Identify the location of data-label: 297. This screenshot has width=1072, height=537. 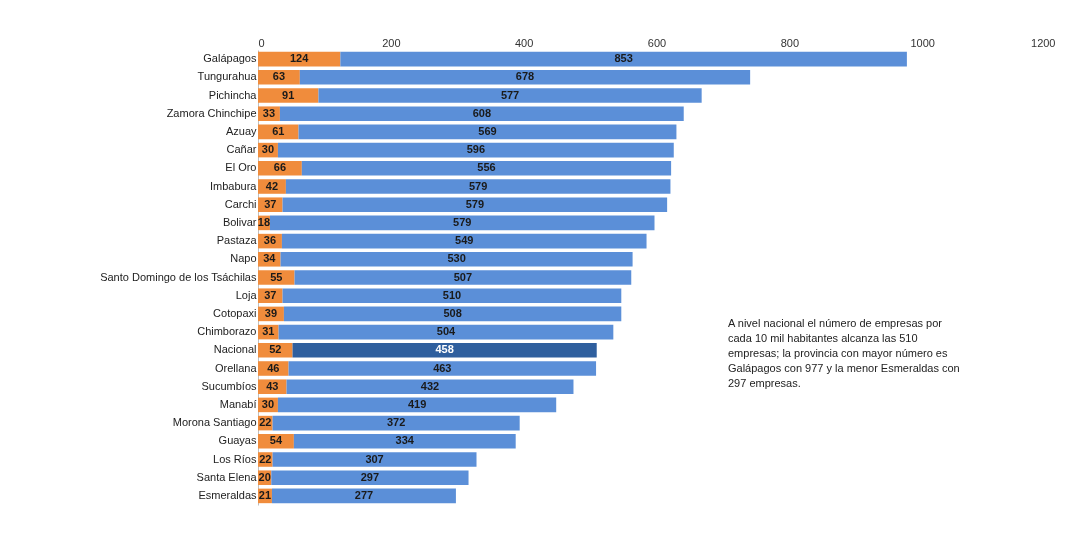
(370, 476).